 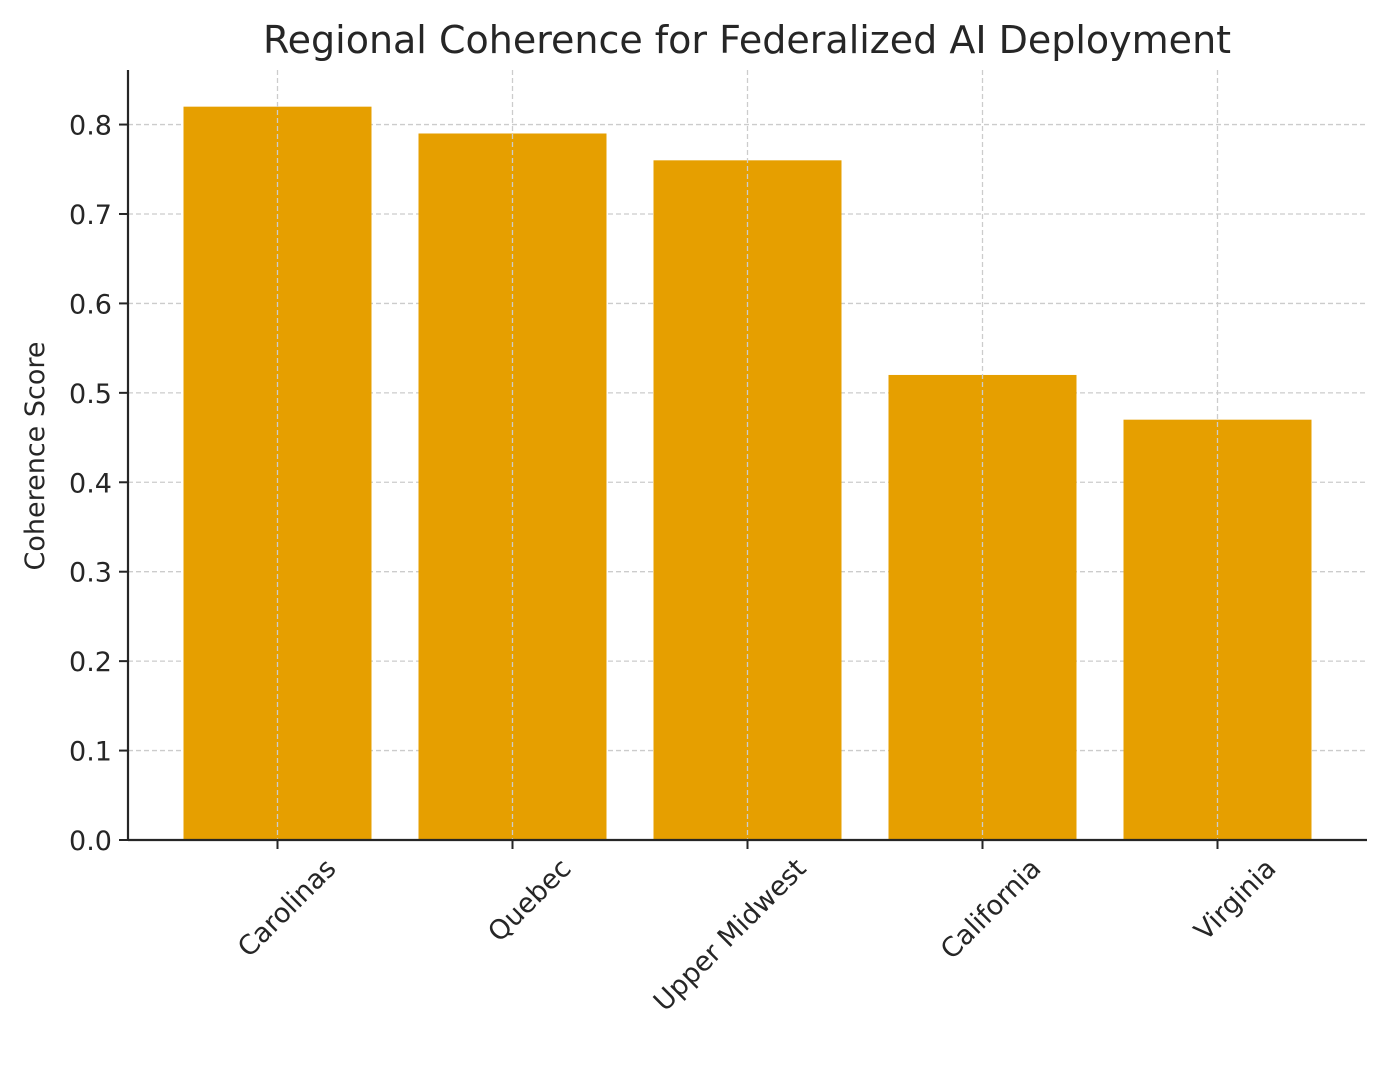 I want to click on y-axis-ticks: 0.0 0.1 0.2 0.3 0.4 0.5 0.6 0.7 0.8, so click(x=98, y=484).